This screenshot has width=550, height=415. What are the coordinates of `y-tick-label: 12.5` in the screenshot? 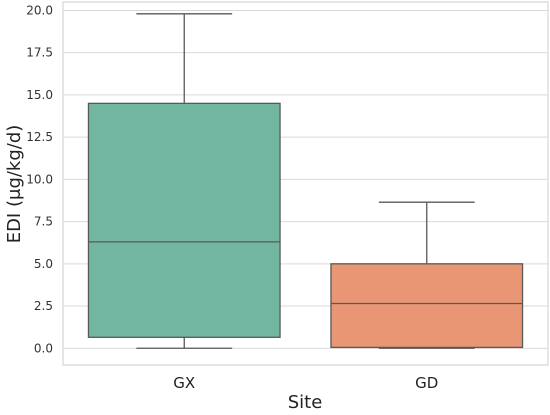 It's located at (39, 137).